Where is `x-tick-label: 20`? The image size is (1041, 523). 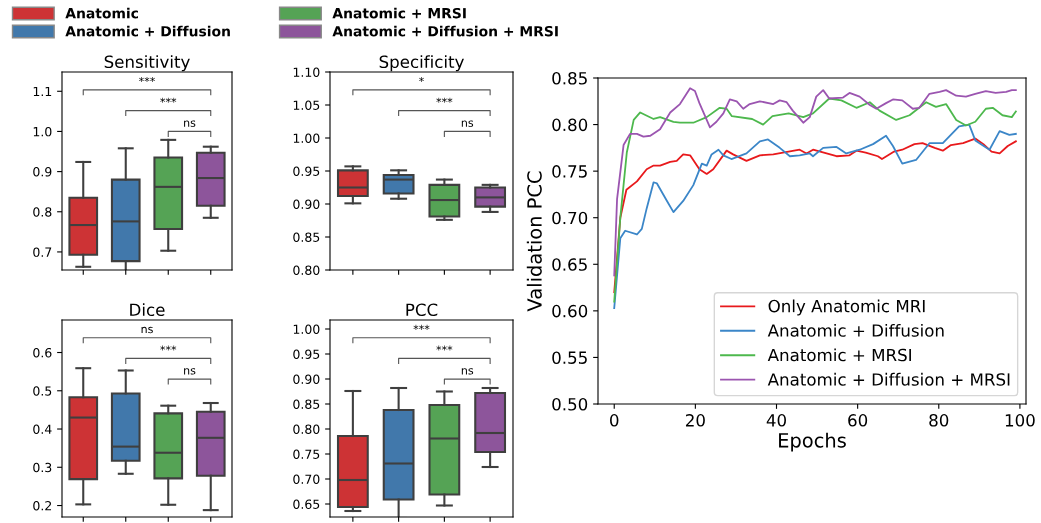 x-tick-label: 20 is located at coordinates (695, 420).